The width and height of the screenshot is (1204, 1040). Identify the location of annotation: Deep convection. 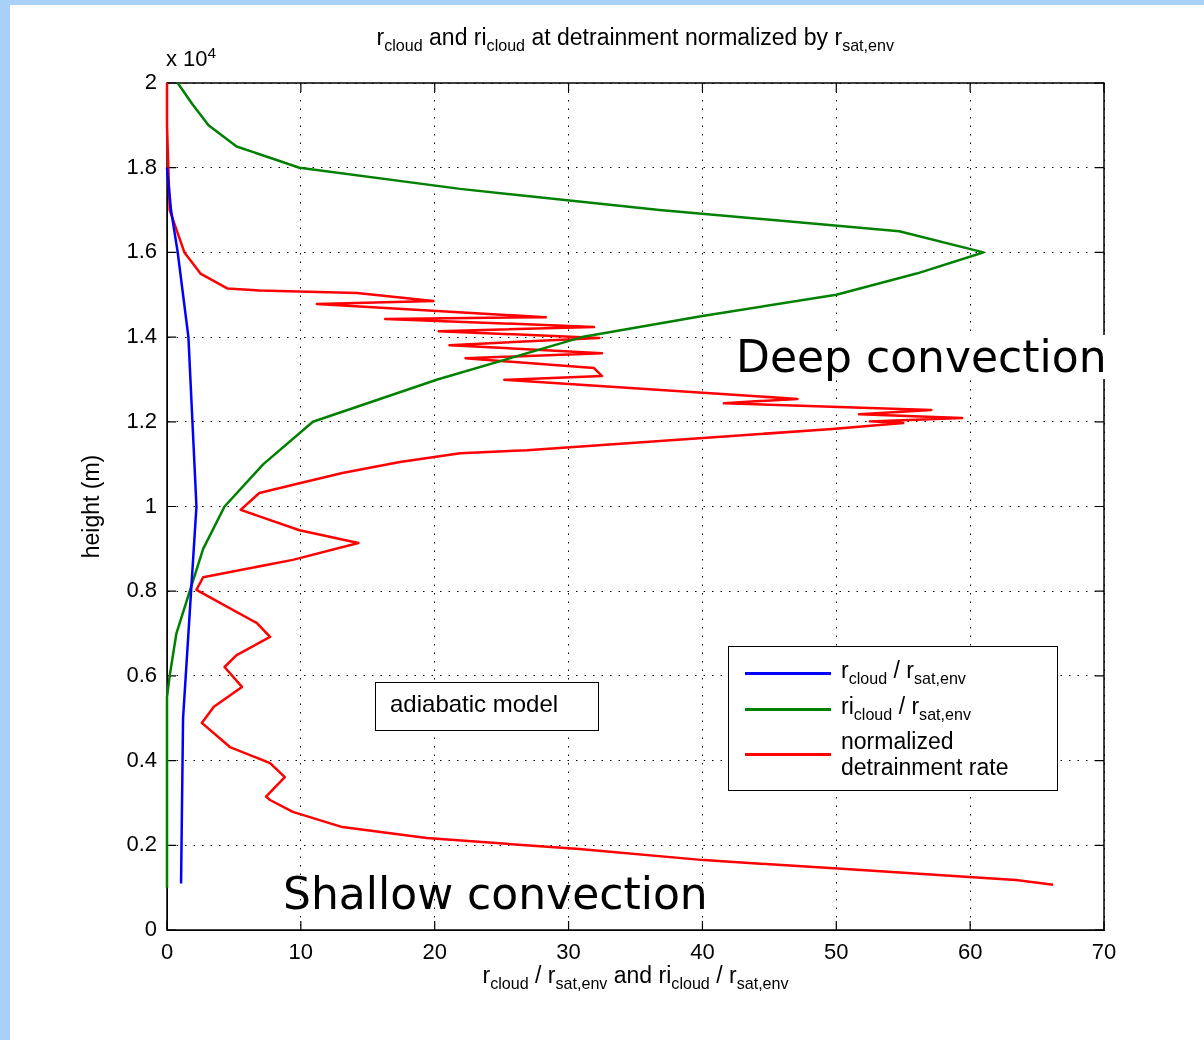
(921, 356).